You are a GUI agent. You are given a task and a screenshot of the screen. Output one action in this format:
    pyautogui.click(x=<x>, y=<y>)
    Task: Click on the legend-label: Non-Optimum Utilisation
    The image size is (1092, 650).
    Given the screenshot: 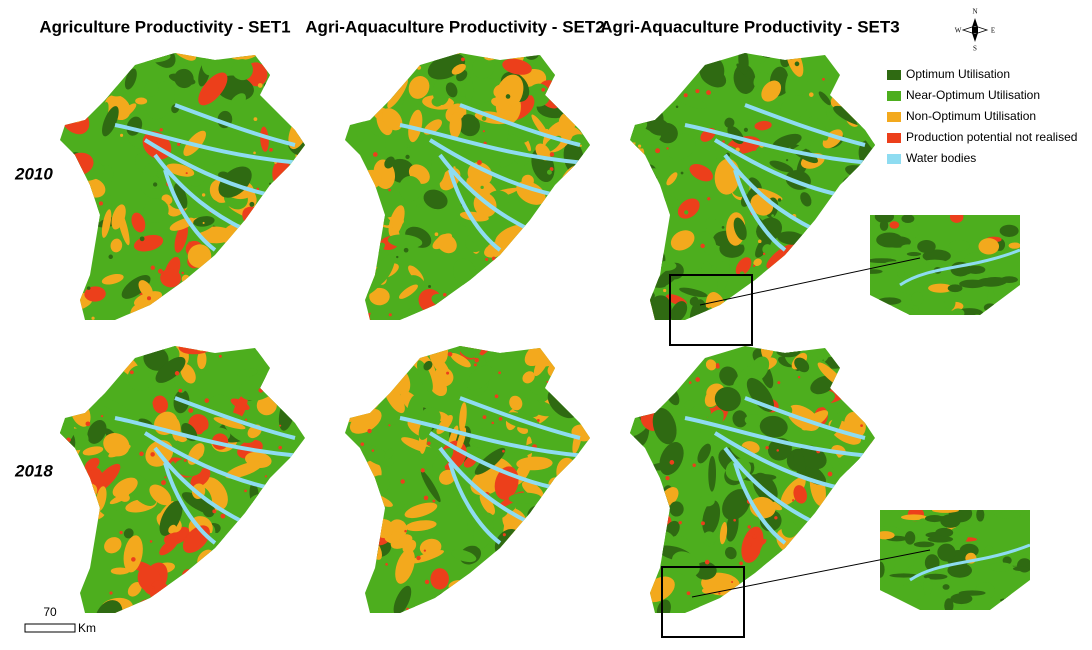 What is the action you would take?
    pyautogui.click(x=971, y=116)
    